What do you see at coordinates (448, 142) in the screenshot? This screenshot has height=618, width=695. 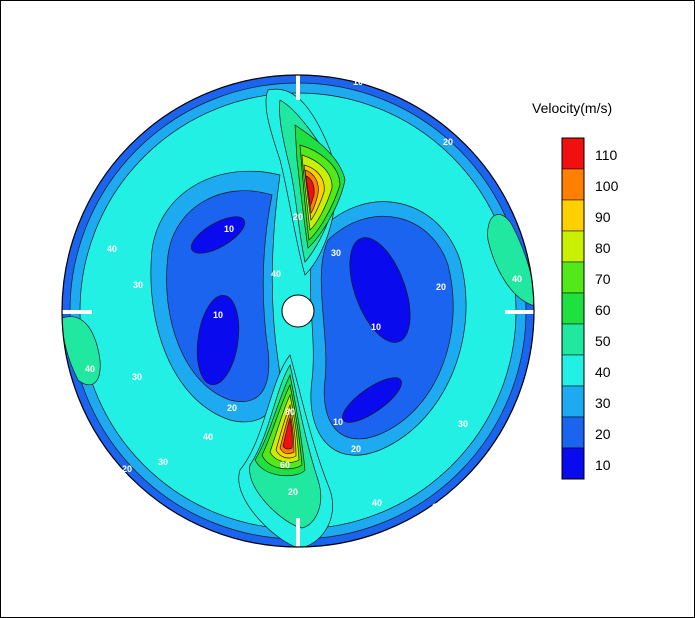 I see `contour-label-23: 20` at bounding box center [448, 142].